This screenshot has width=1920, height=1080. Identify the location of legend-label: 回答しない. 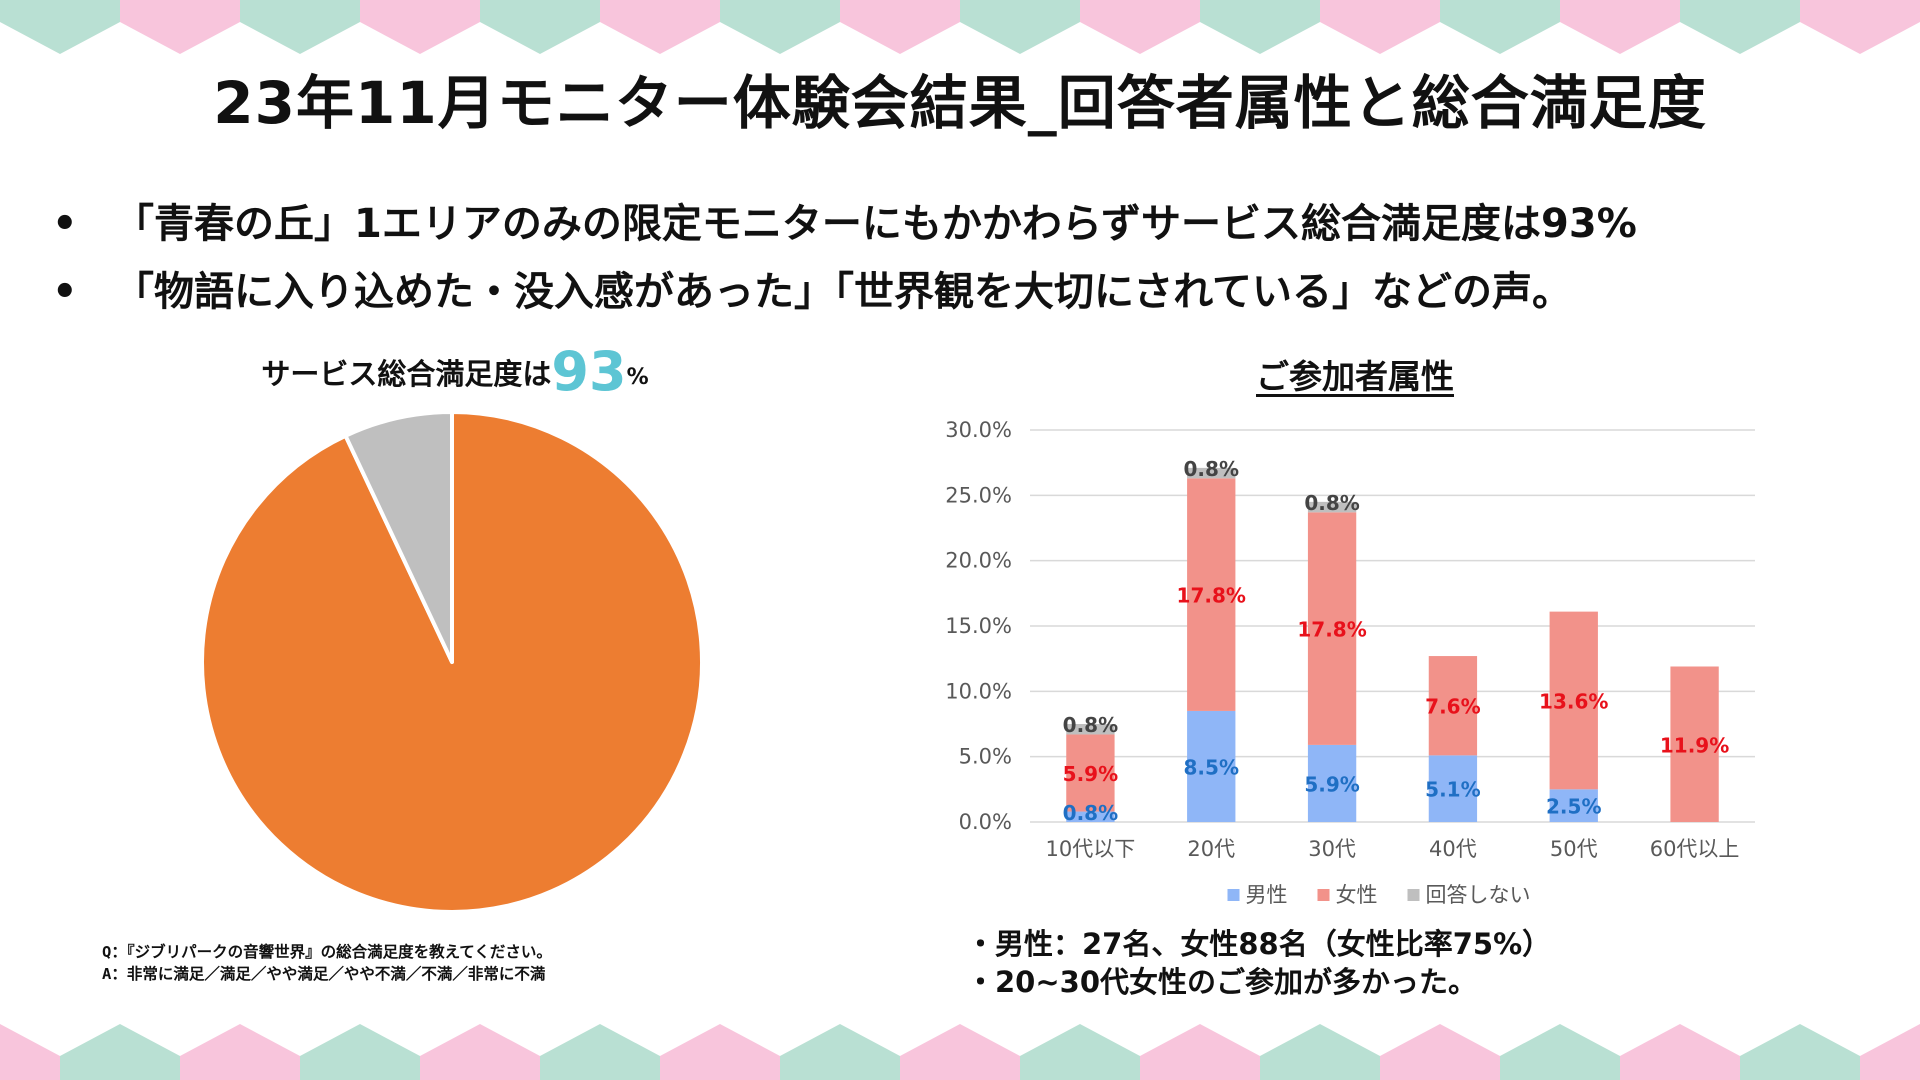
(1478, 895).